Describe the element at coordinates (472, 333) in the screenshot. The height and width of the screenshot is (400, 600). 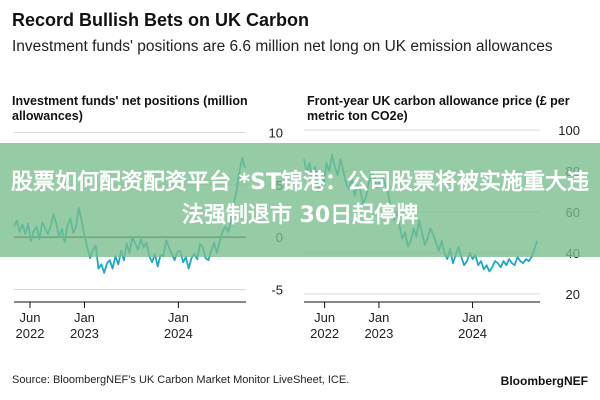
I see `right-x-tick-year: 2024` at that location.